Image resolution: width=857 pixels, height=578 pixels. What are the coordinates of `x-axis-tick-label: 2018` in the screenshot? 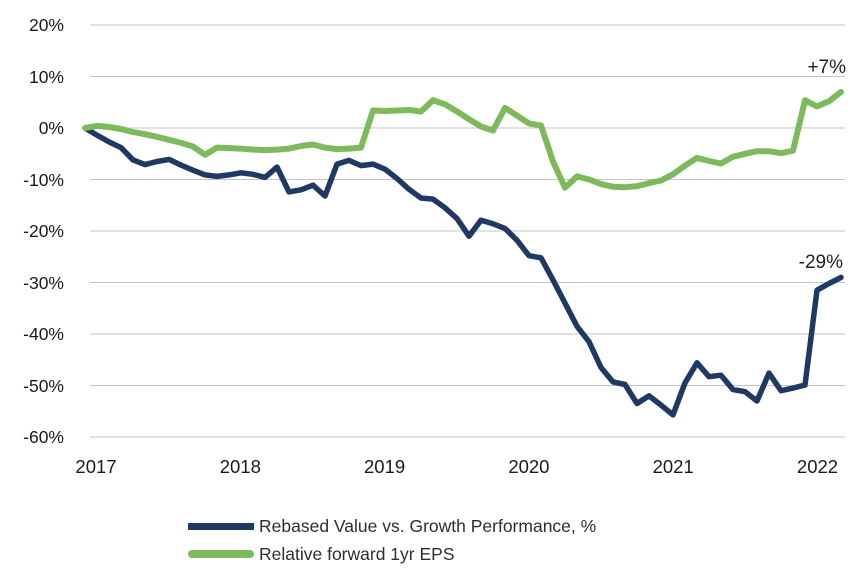 It's located at (240, 466).